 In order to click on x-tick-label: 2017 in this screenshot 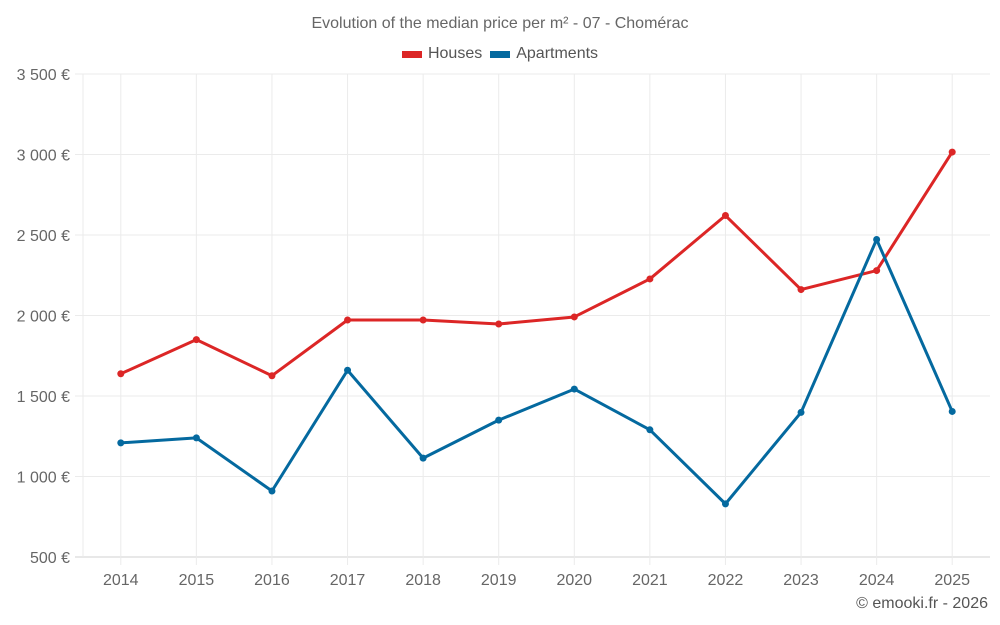, I will do `click(348, 580)`.